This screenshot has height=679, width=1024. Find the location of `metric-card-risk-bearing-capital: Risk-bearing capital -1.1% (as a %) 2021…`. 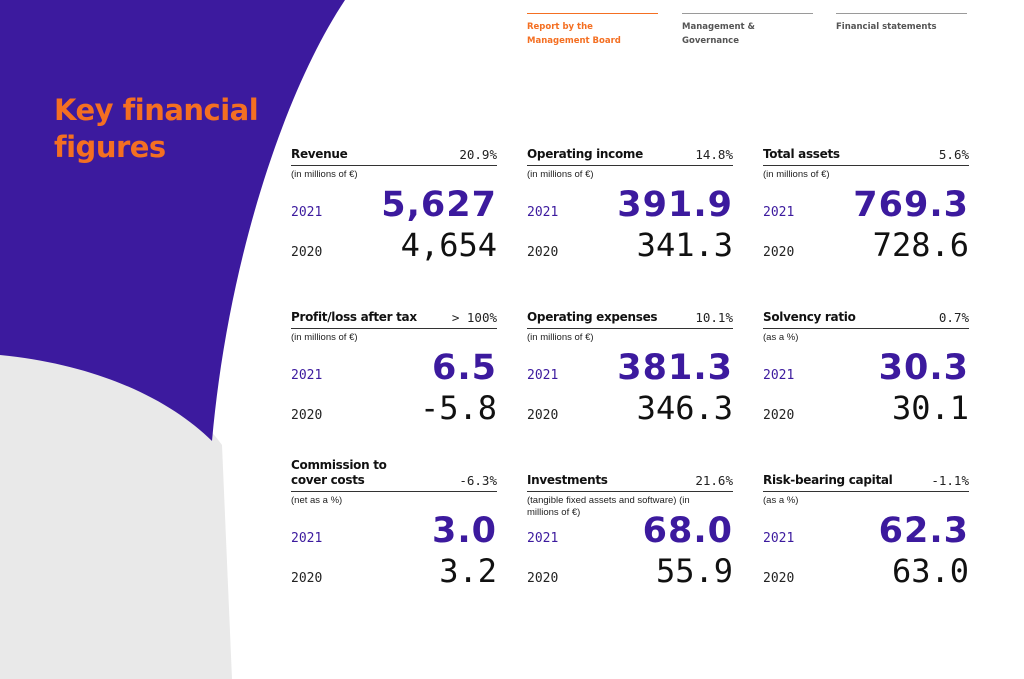

metric-card-risk-bearing-capital: Risk-bearing capital -1.1% (as a %) 2021… is located at coordinates (866, 532).